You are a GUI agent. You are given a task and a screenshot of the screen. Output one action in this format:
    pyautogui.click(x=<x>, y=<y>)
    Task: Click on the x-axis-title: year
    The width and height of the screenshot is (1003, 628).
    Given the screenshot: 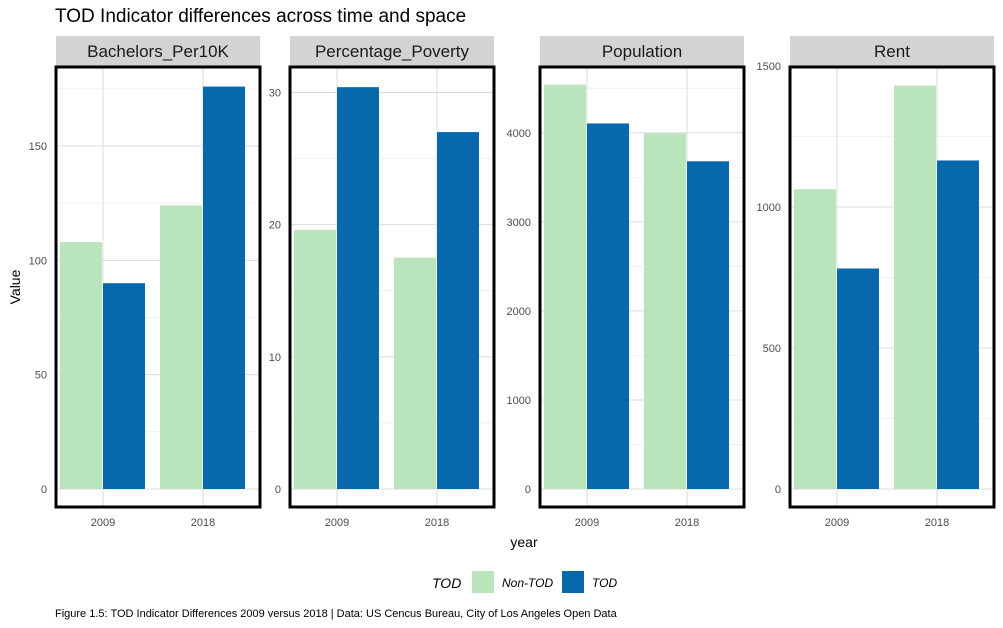 What is the action you would take?
    pyautogui.click(x=524, y=542)
    